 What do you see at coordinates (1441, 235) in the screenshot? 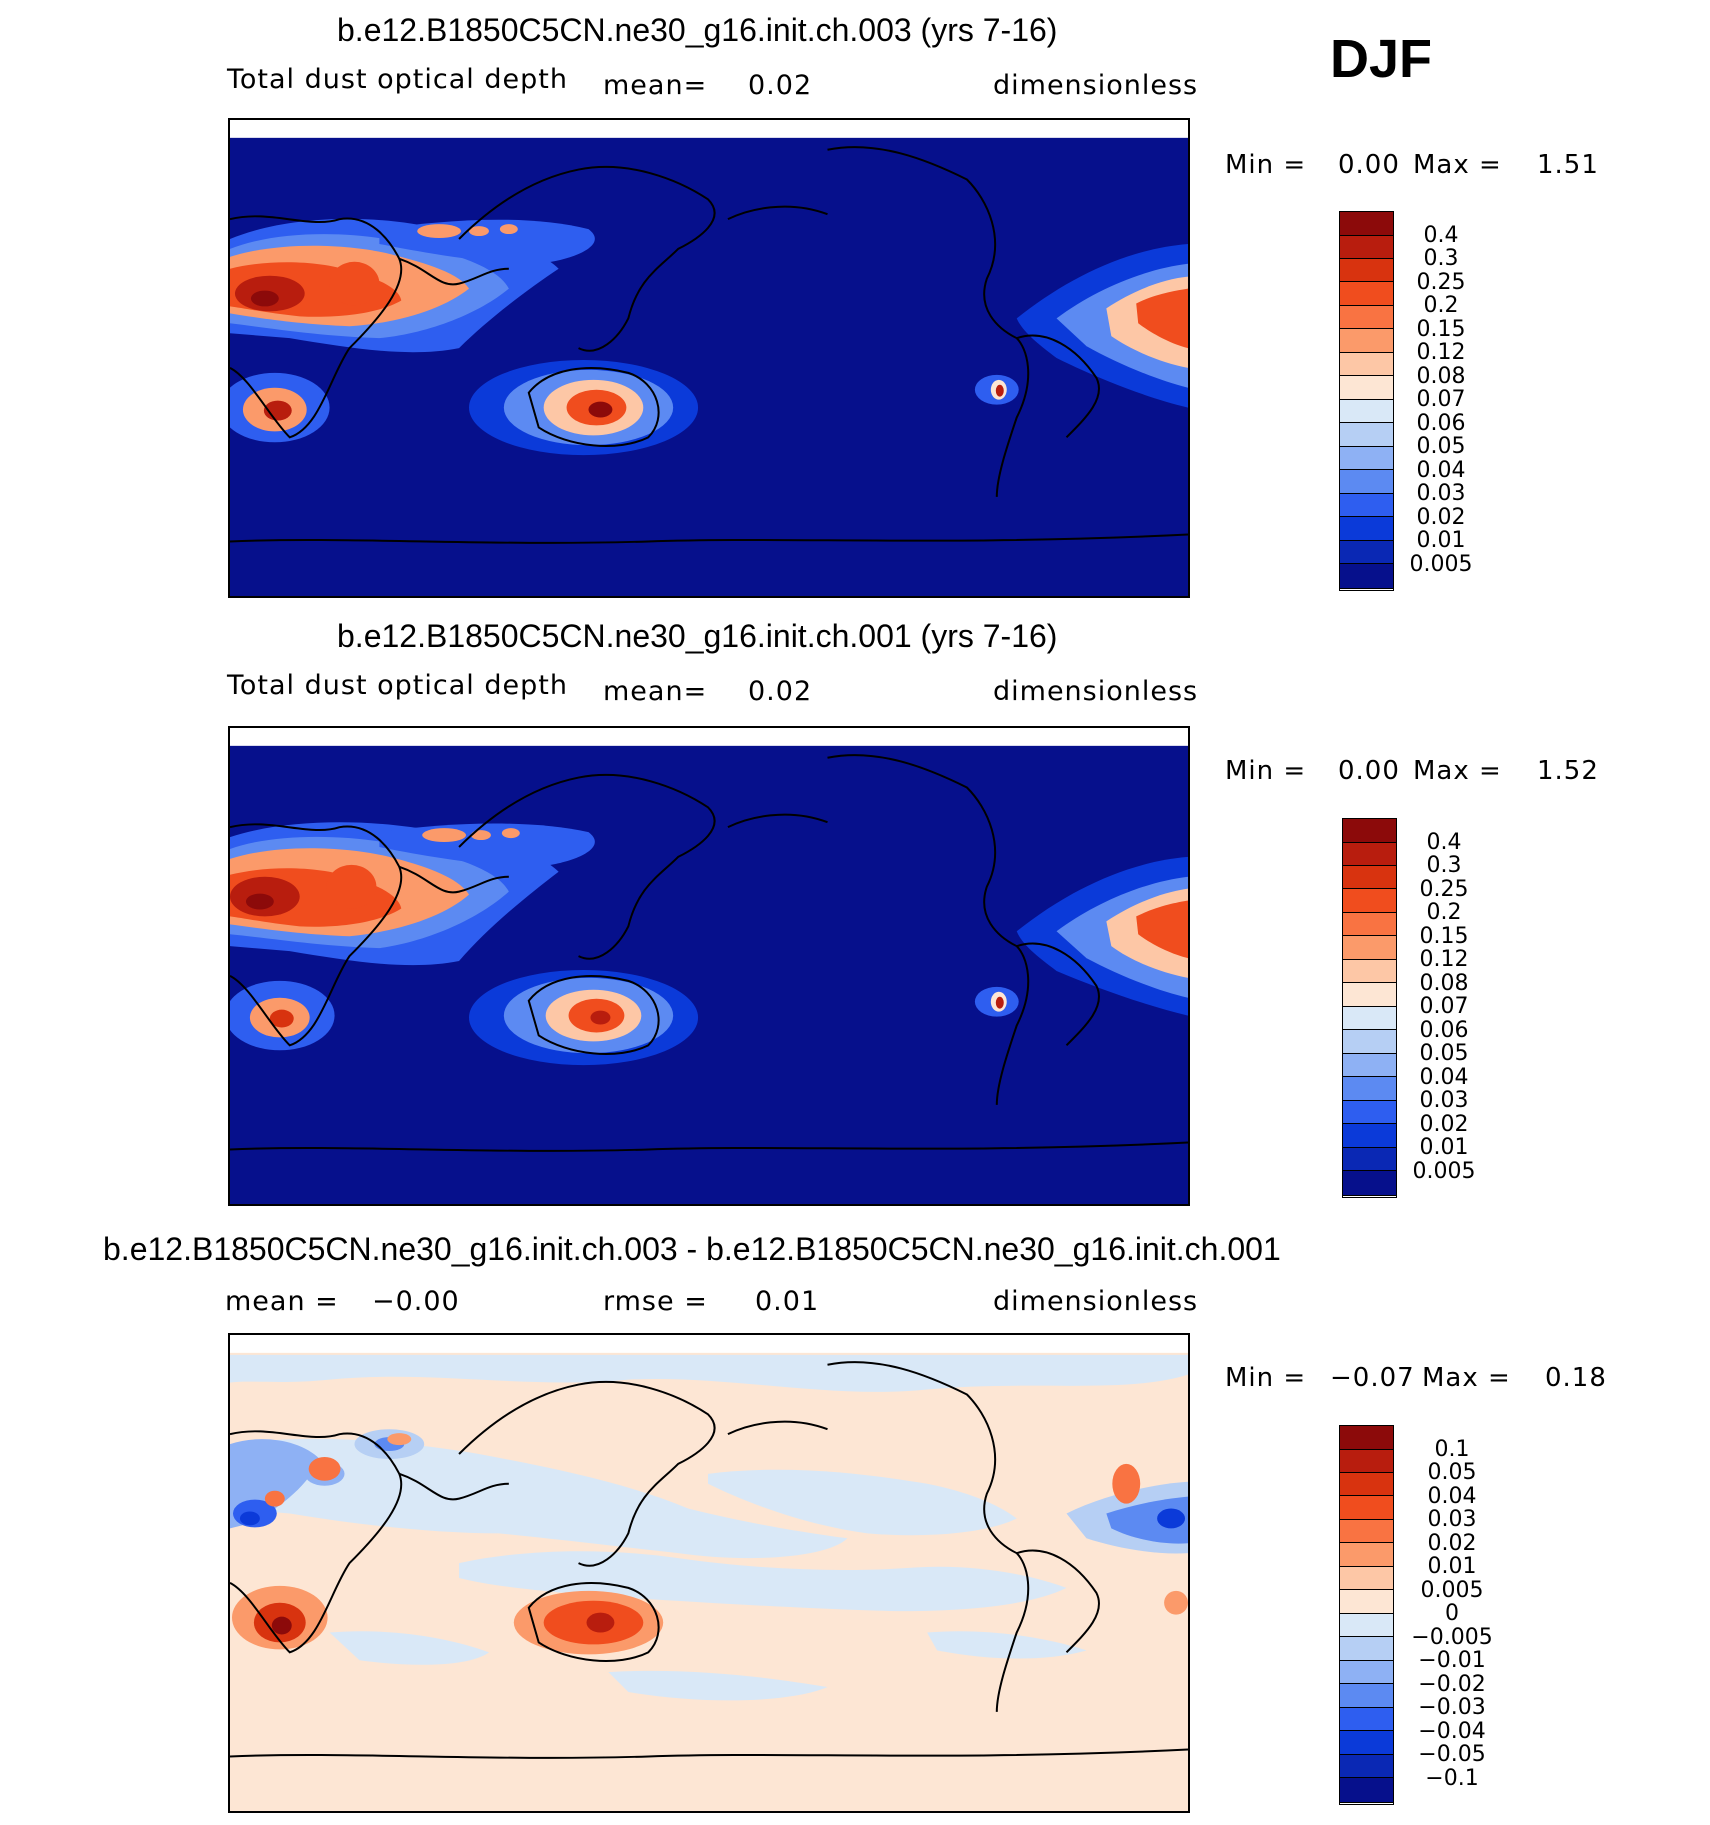
I see `panel1-cbar-label: 0.4` at bounding box center [1441, 235].